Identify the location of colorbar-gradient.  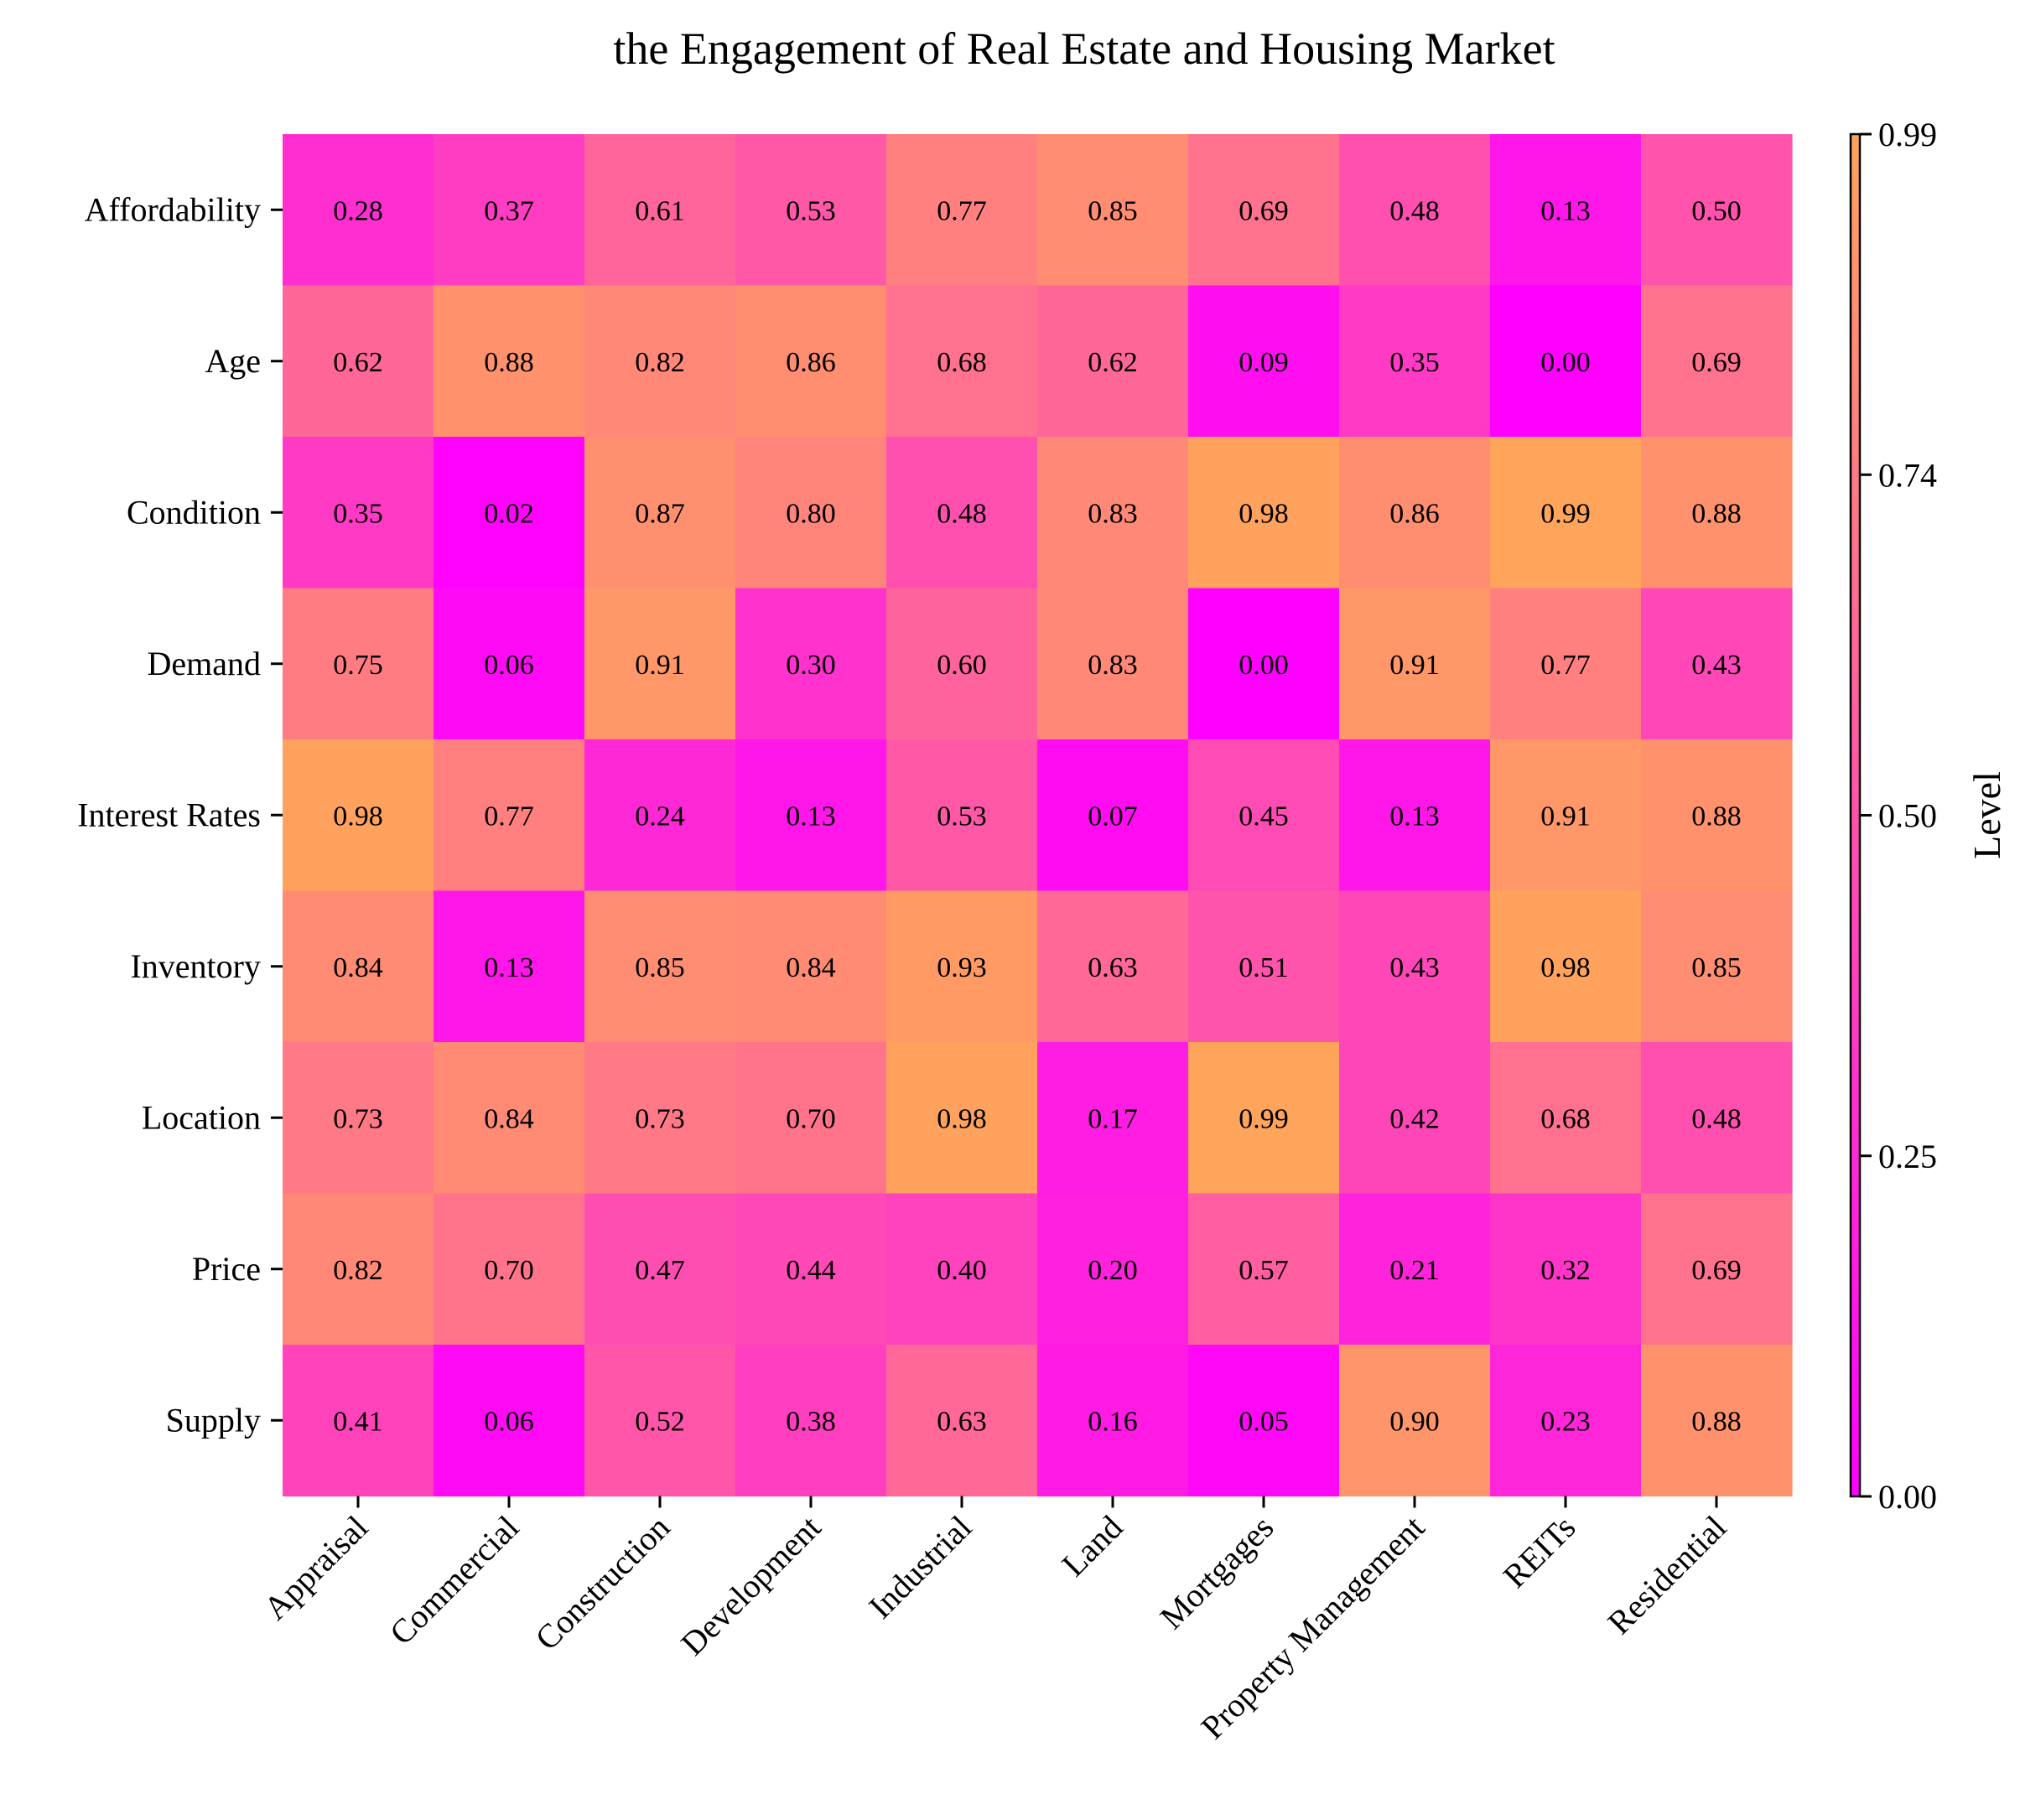
(1855, 815).